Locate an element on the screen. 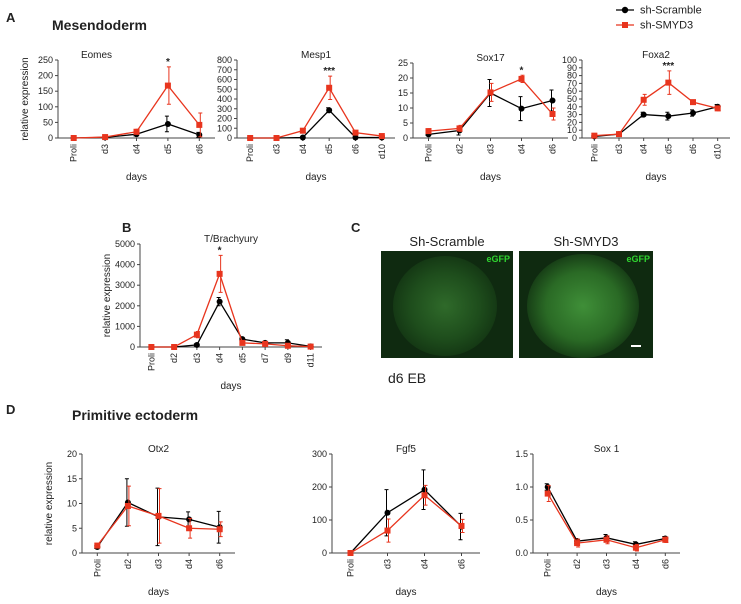 This screenshot has width=741, height=604. y-tick-label: 80 is located at coordinates (572, 76).